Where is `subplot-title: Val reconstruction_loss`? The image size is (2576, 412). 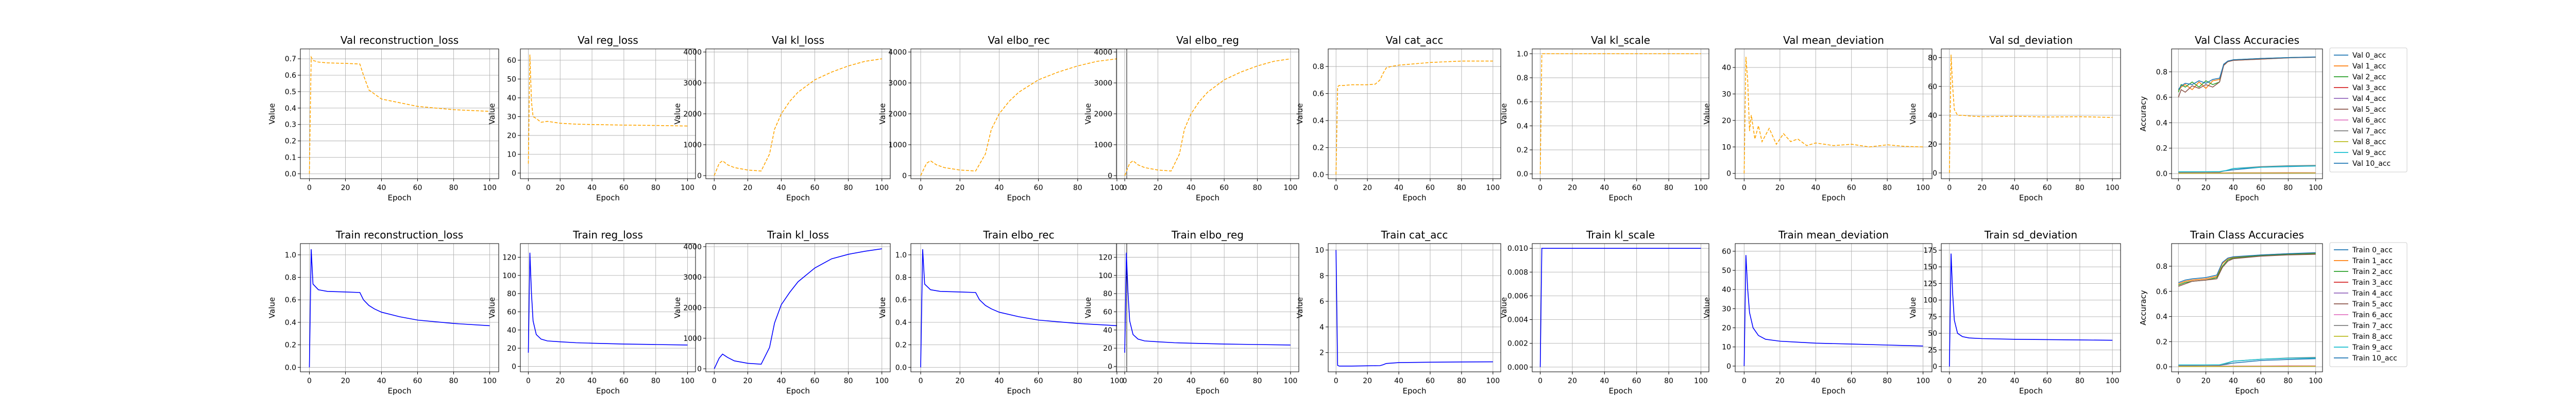 subplot-title: Val reconstruction_loss is located at coordinates (400, 40).